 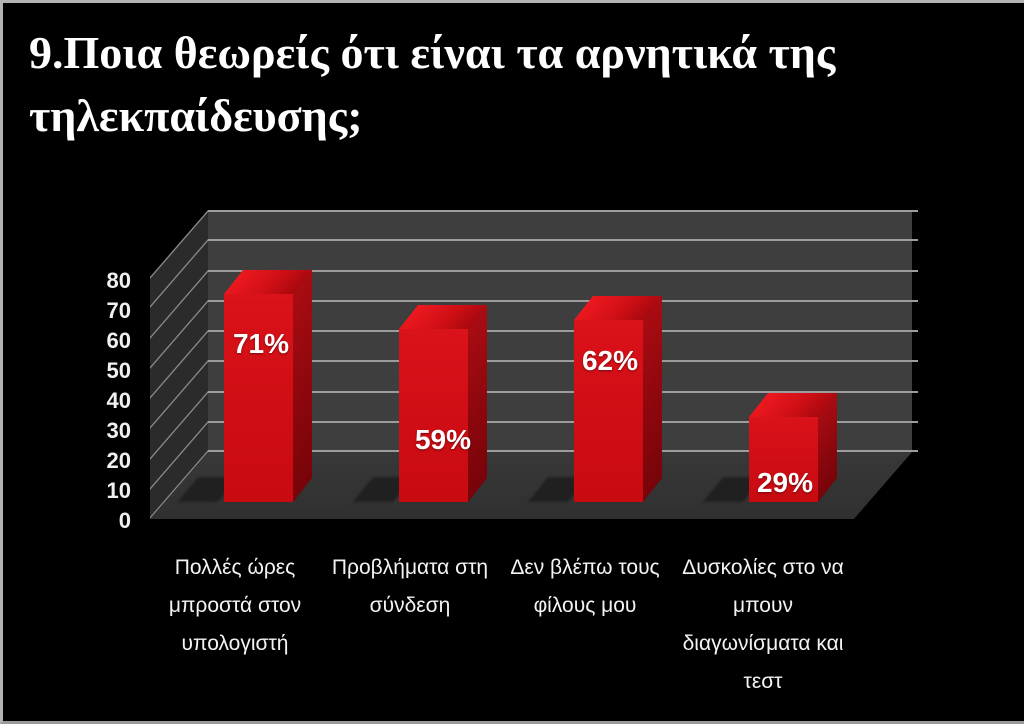 I want to click on y-tick-label: 40, so click(x=118, y=400).